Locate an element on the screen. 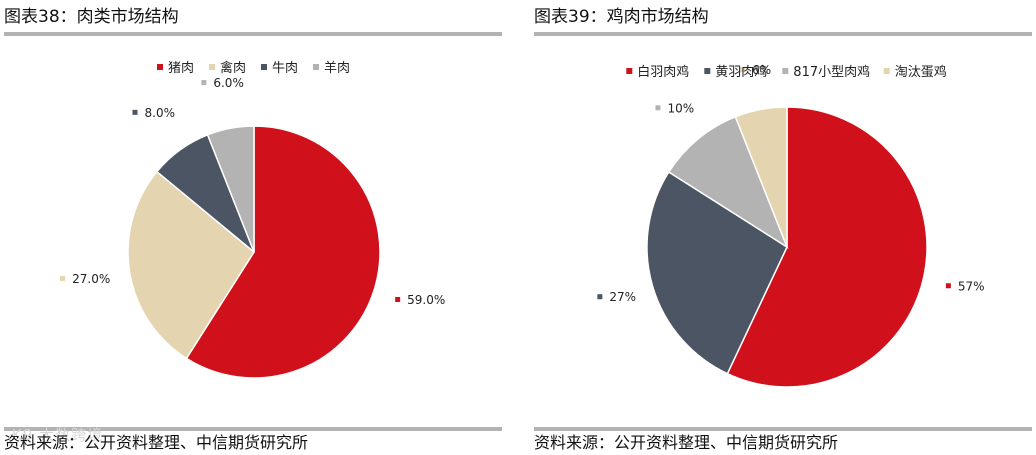  data-label-1: 27% is located at coordinates (616, 297).